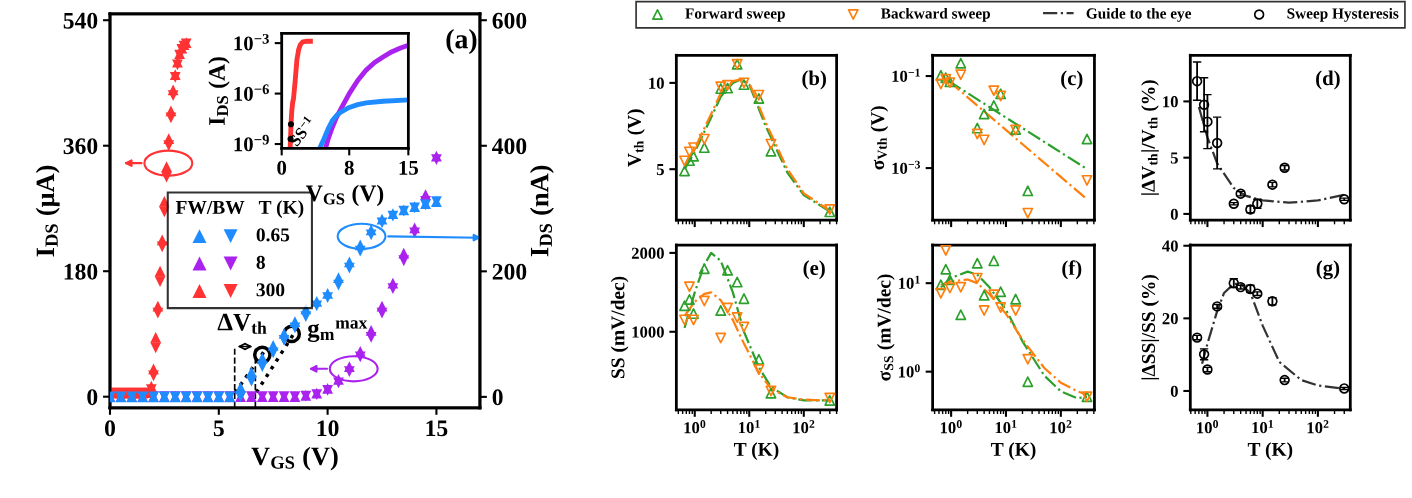 This screenshot has width=1412, height=498. I want to click on annotation: (a), so click(461, 41).